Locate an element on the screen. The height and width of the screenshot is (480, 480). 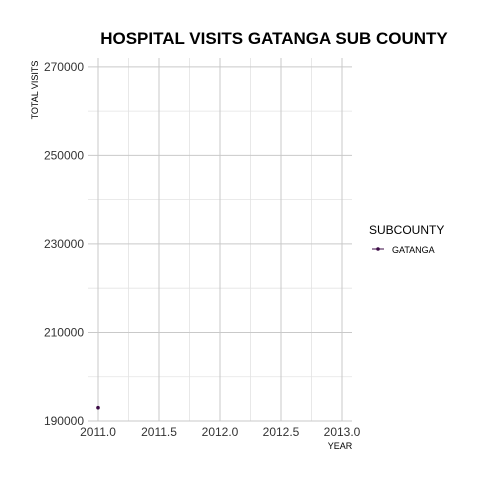
x-tick-label: 2012.5 is located at coordinates (281, 432).